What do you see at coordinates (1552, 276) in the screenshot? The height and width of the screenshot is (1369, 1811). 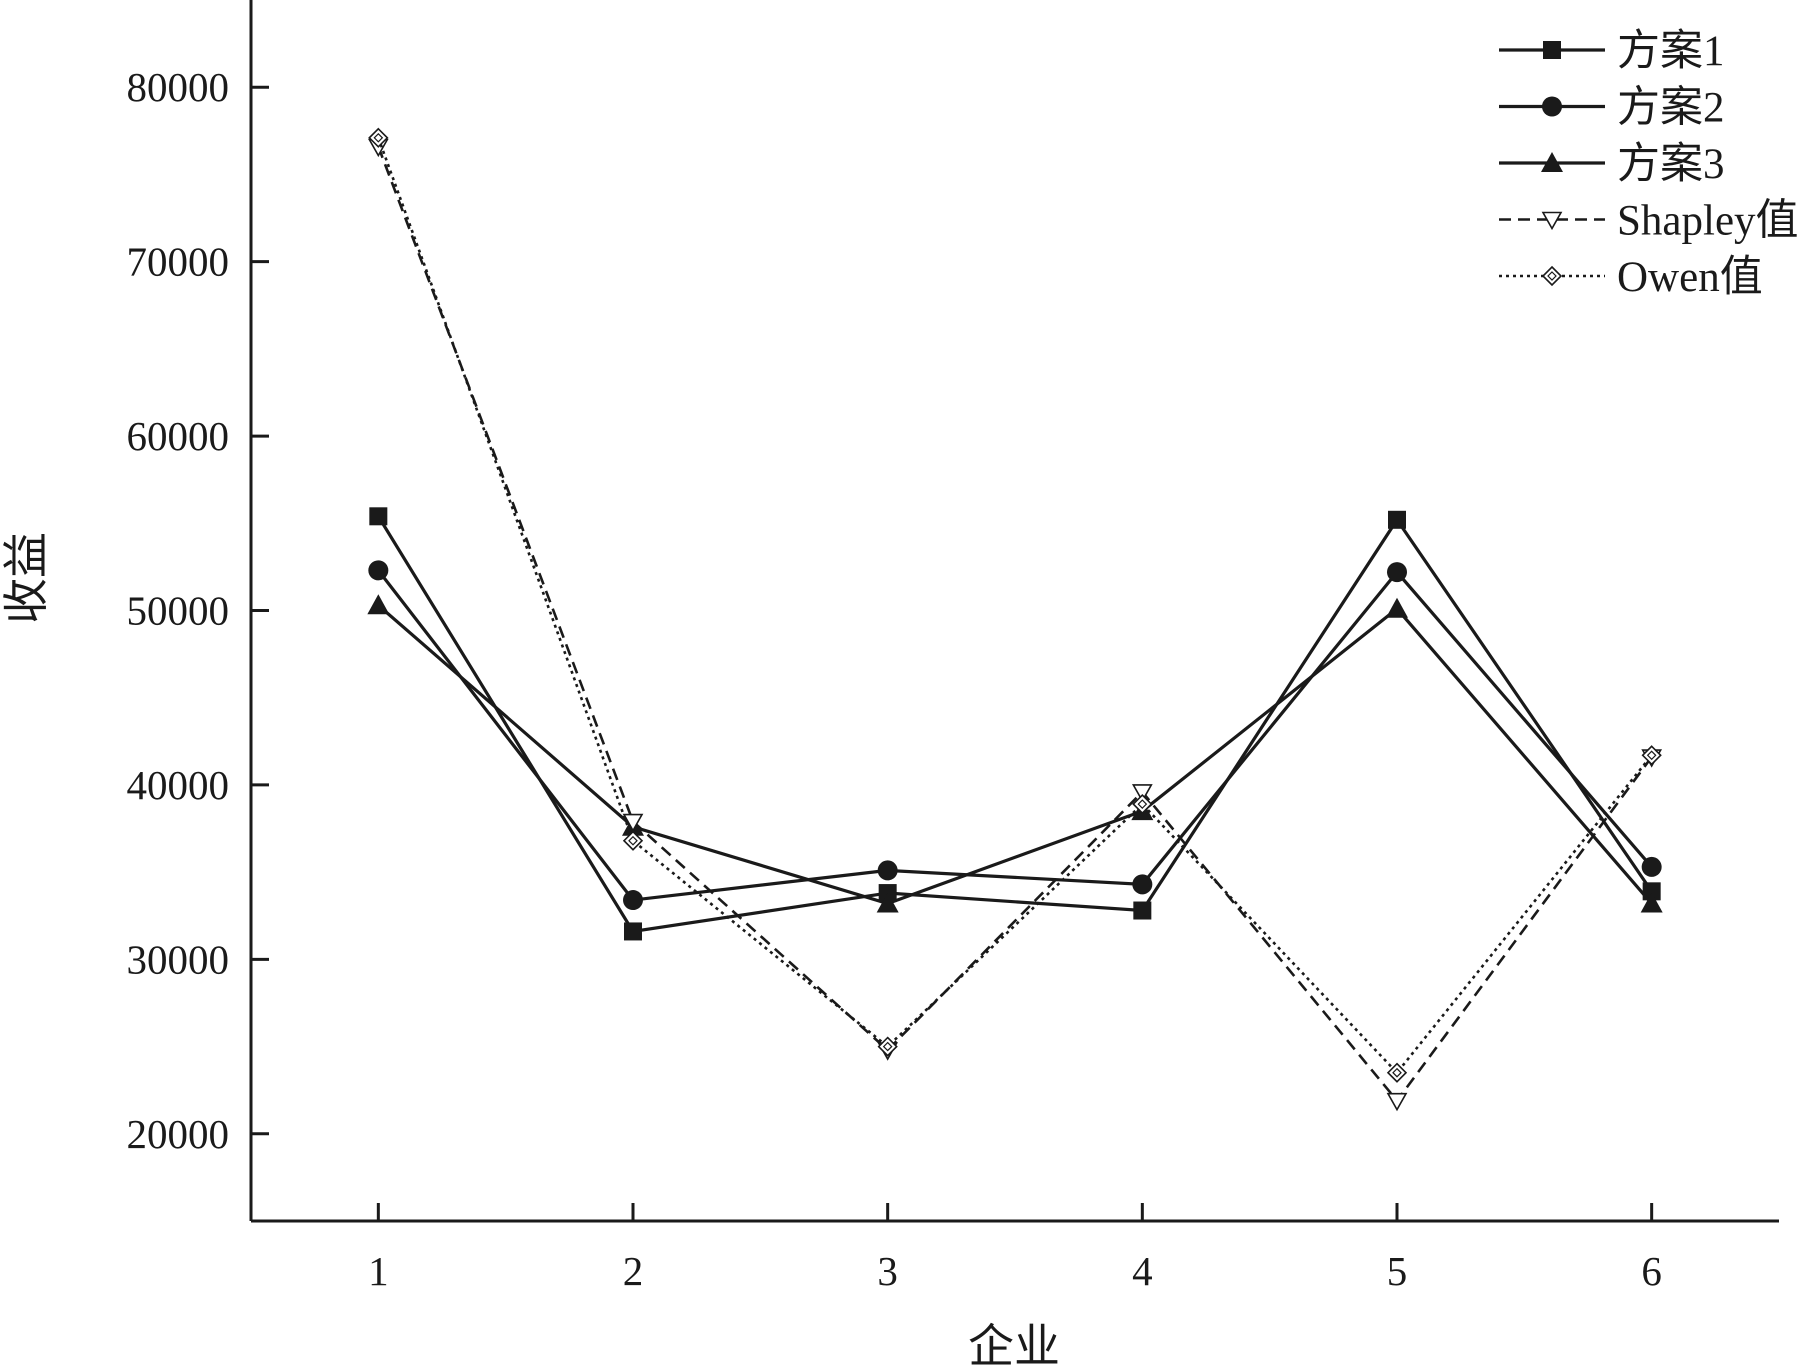 I see `legend-marker-inner` at bounding box center [1552, 276].